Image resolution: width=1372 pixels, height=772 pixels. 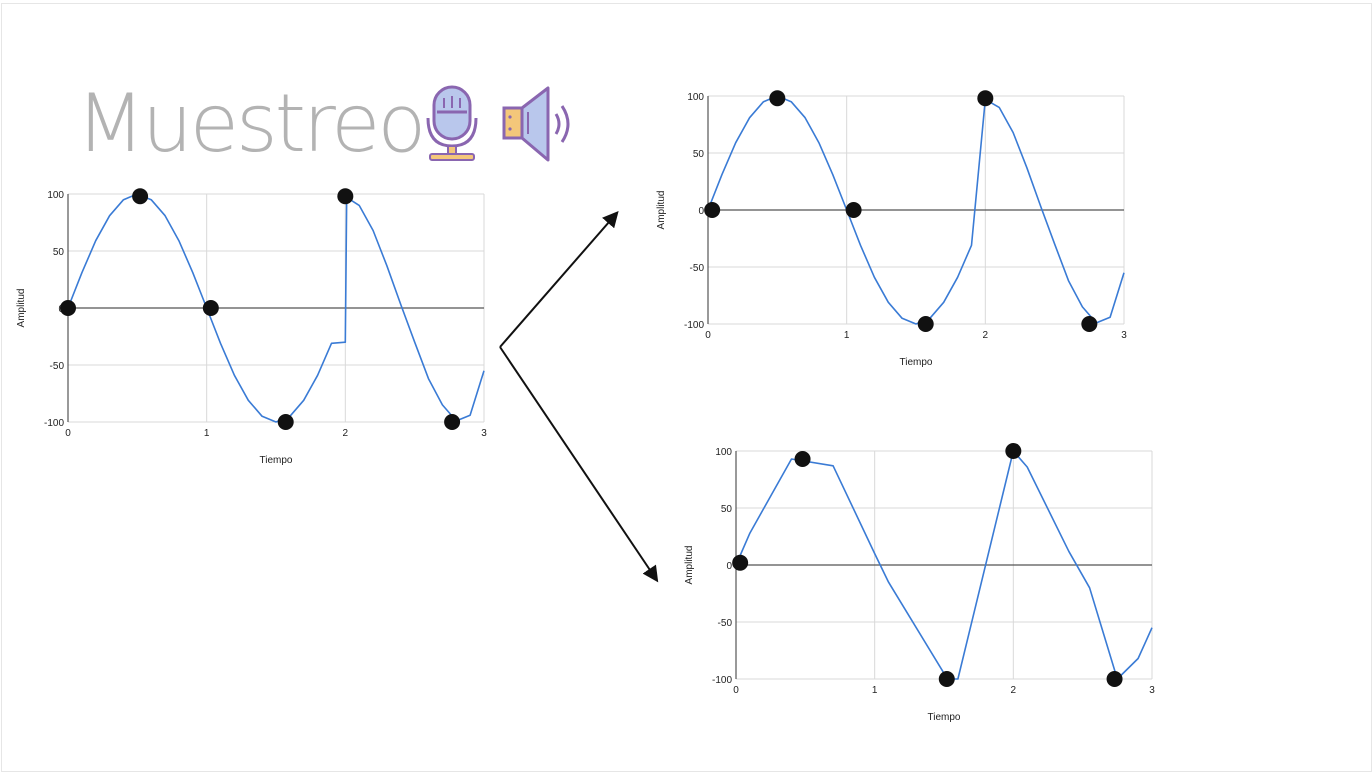 I want to click on sampled-signal-chart-bottom: 0 1 2 3 100 50 0 -50 -100 Tiempo Amplitud, so click(x=919, y=583).